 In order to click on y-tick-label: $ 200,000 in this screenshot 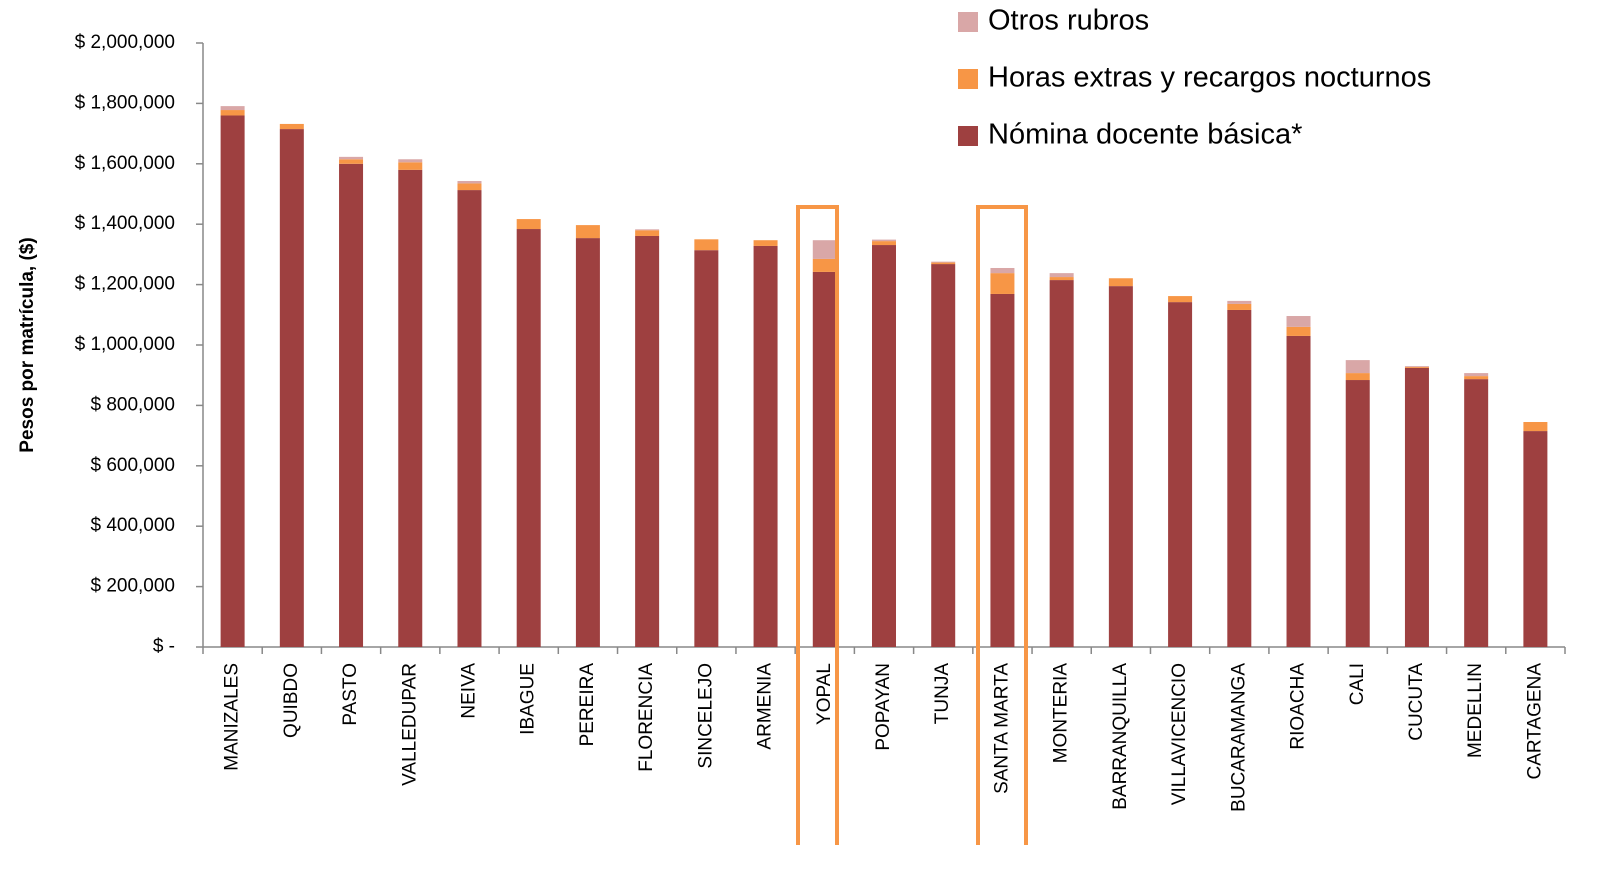, I will do `click(132, 586)`.